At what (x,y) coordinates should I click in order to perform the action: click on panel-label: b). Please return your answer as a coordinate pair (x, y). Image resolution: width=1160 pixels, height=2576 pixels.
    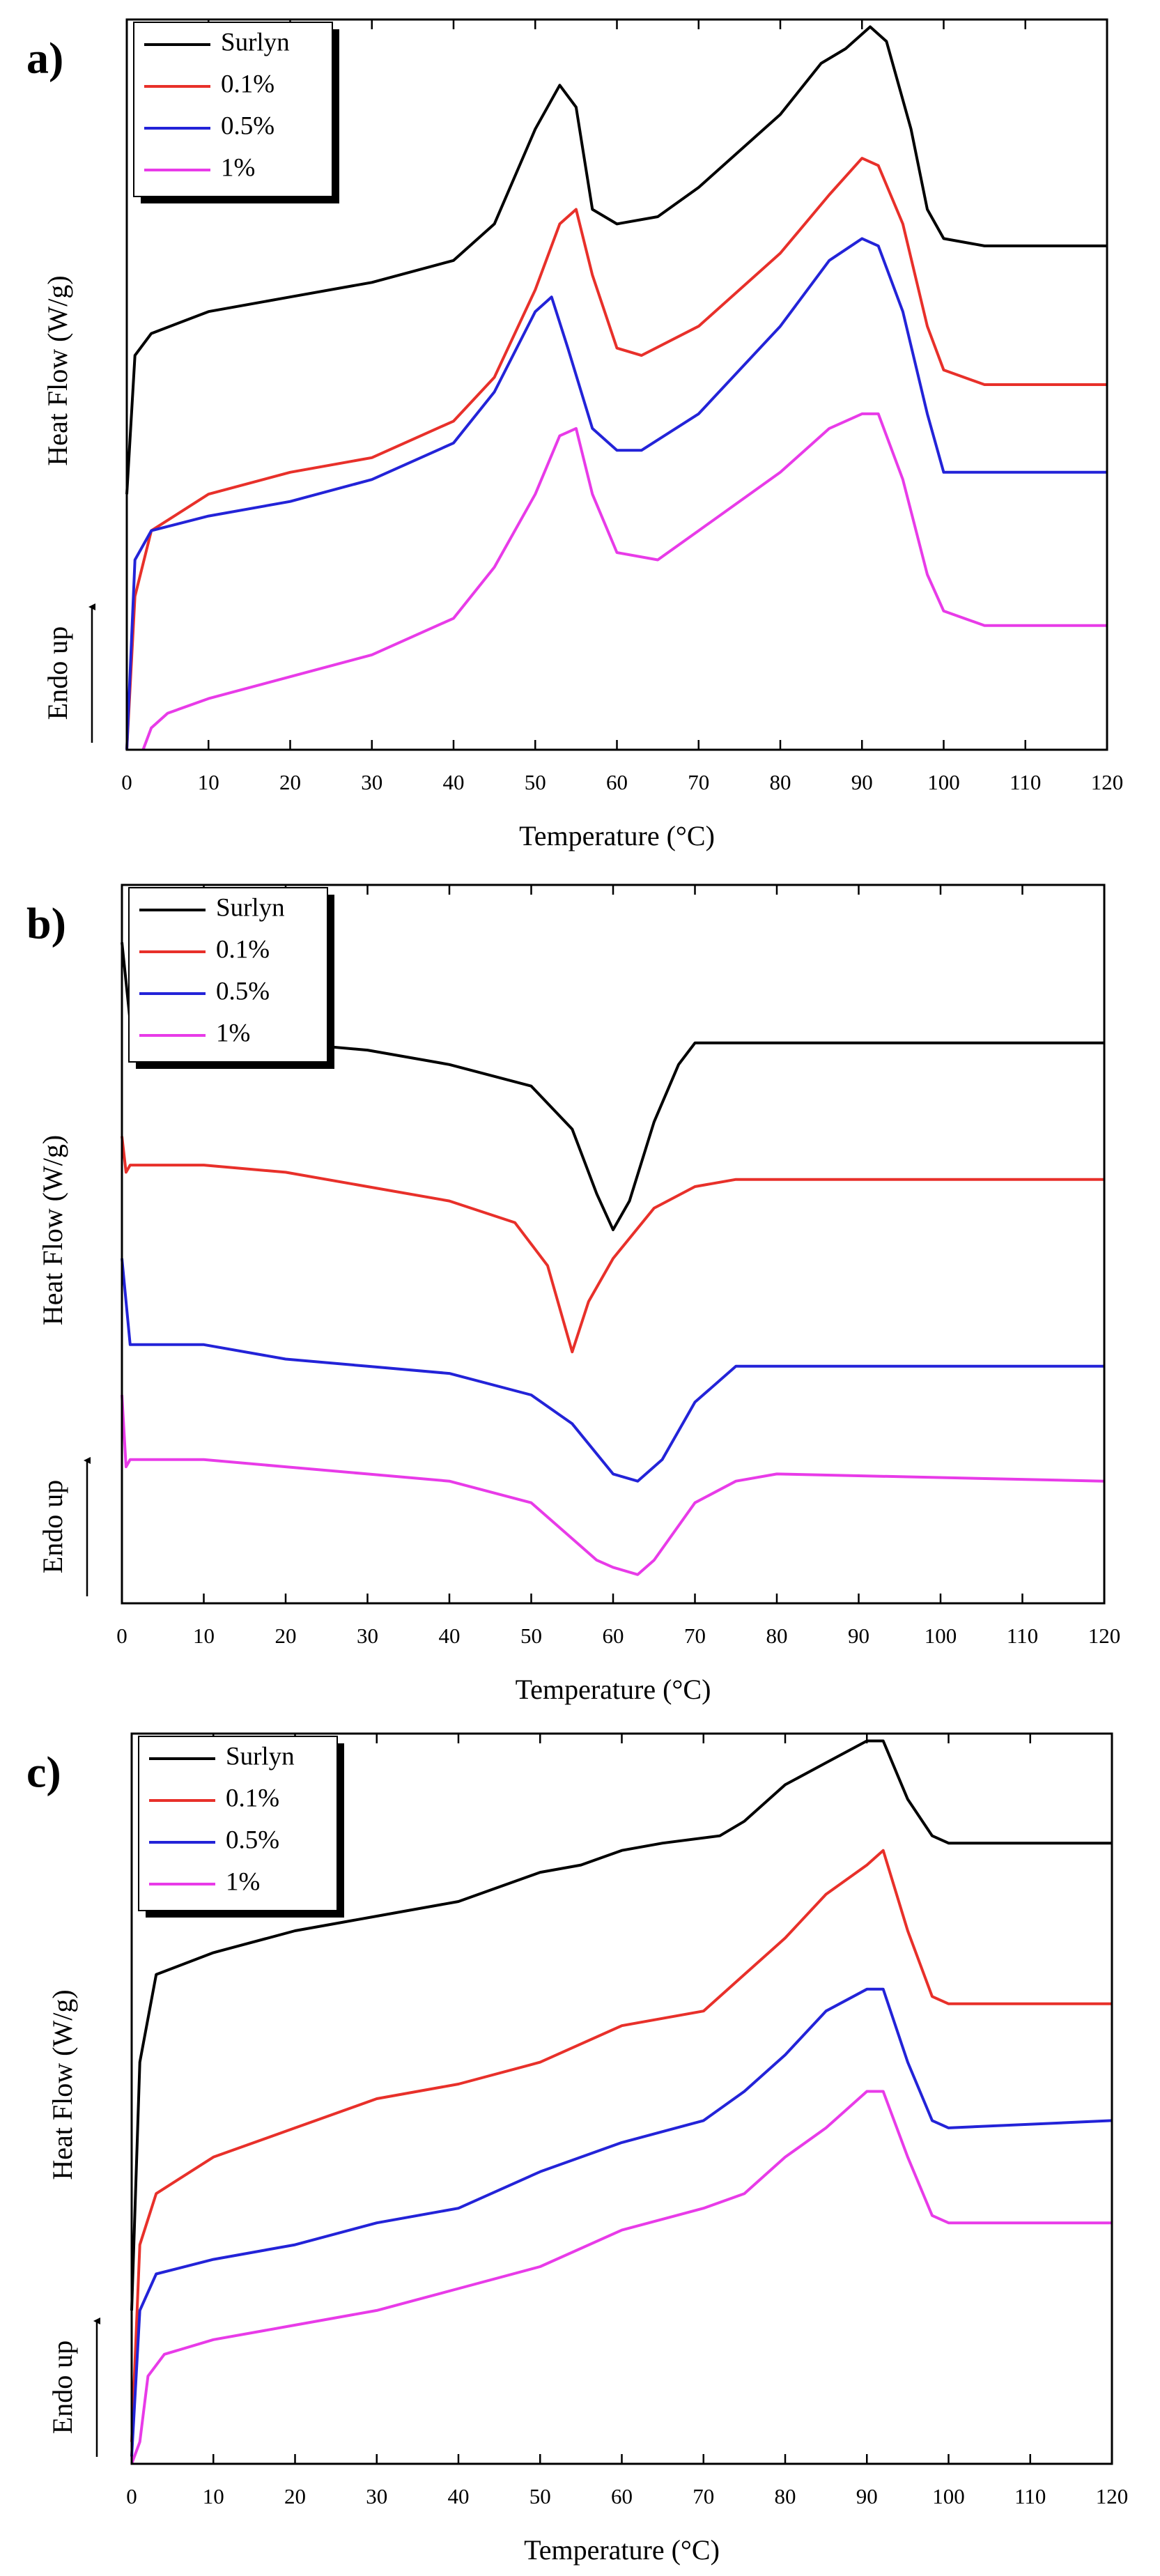
    Looking at the image, I should click on (46, 923).